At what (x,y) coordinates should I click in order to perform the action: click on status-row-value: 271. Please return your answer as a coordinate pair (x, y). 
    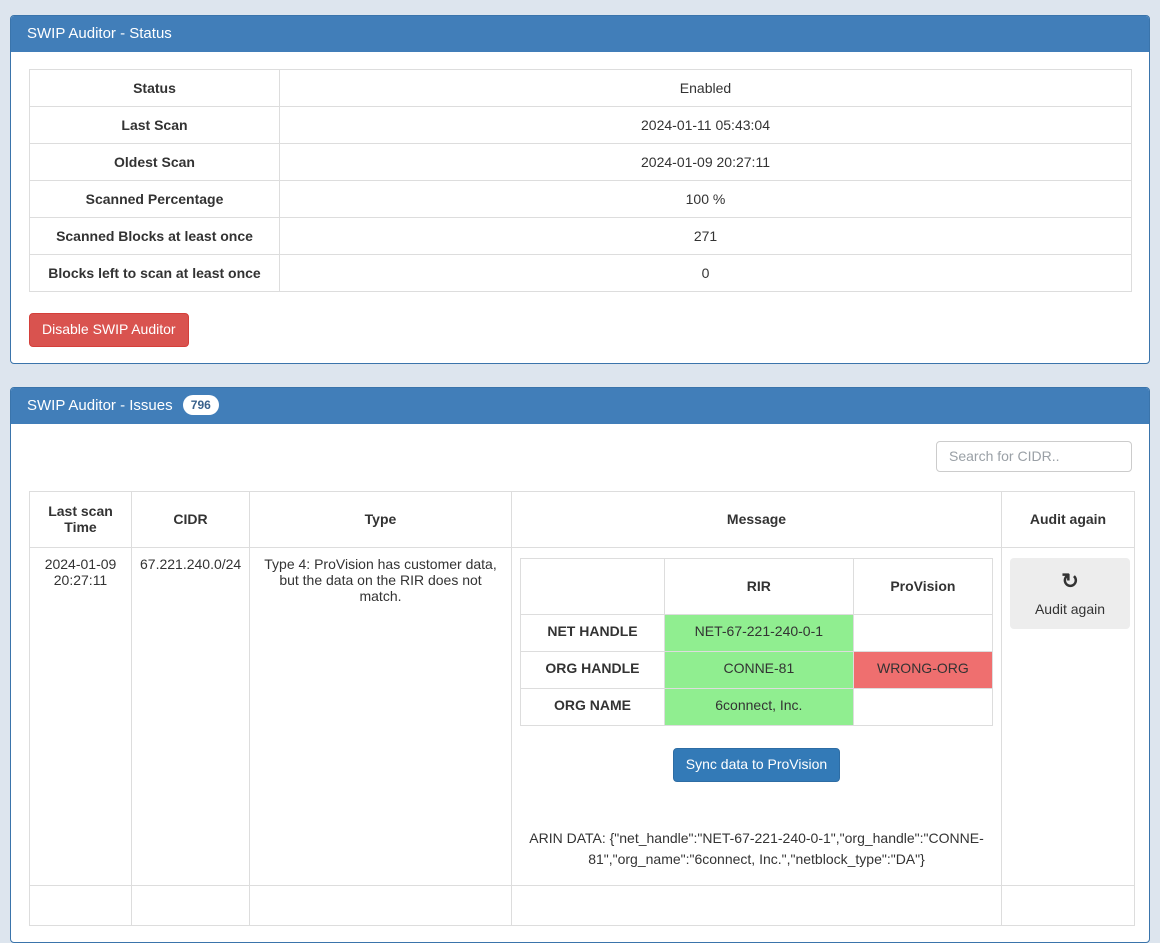
    Looking at the image, I should click on (705, 236).